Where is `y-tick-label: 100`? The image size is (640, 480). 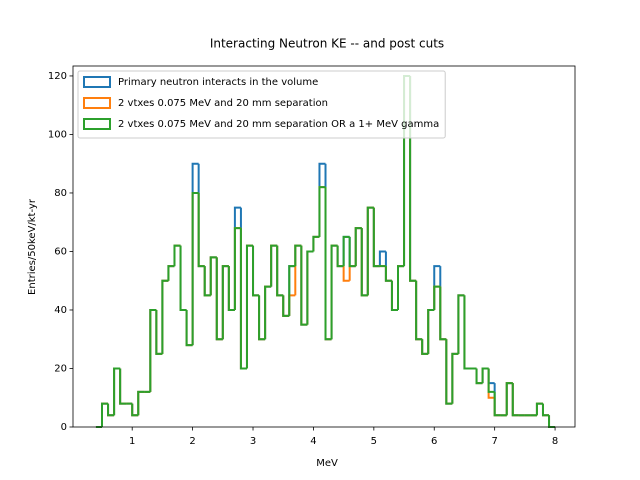 y-tick-label: 100 is located at coordinates (57, 134).